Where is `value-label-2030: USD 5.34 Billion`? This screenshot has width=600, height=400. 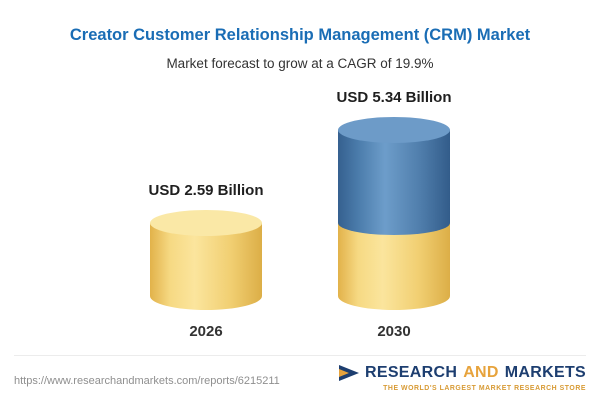
value-label-2030: USD 5.34 Billion is located at coordinates (394, 97).